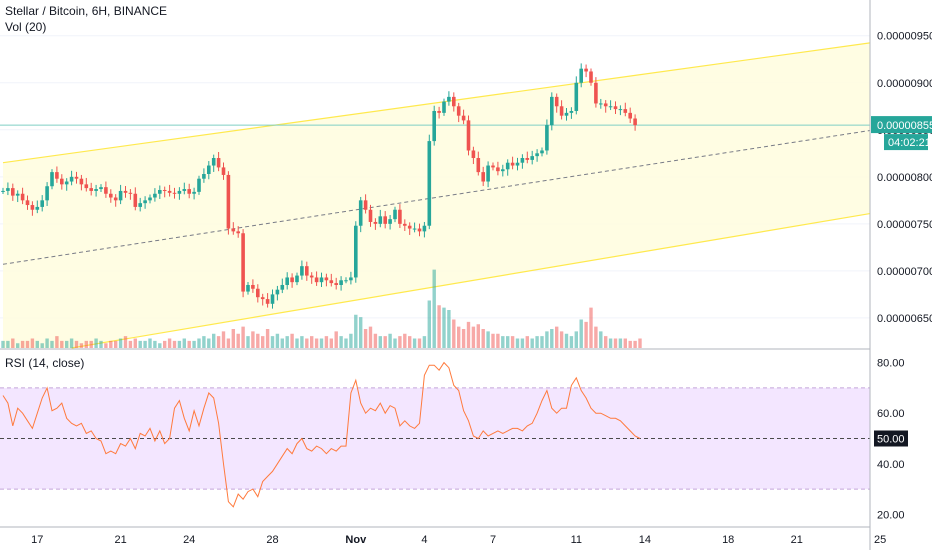  I want to click on price-tick-label: 0.00000900, so click(904, 84).